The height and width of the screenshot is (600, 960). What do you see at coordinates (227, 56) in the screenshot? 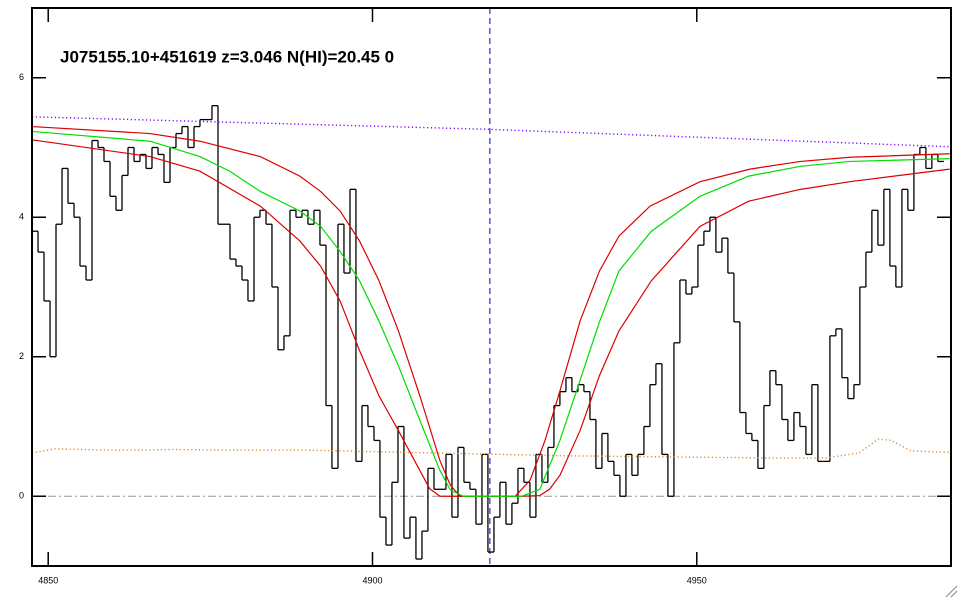
I see `chart-title: J075155.10+451619 z=3.046 N(HI)=20.45 0` at bounding box center [227, 56].